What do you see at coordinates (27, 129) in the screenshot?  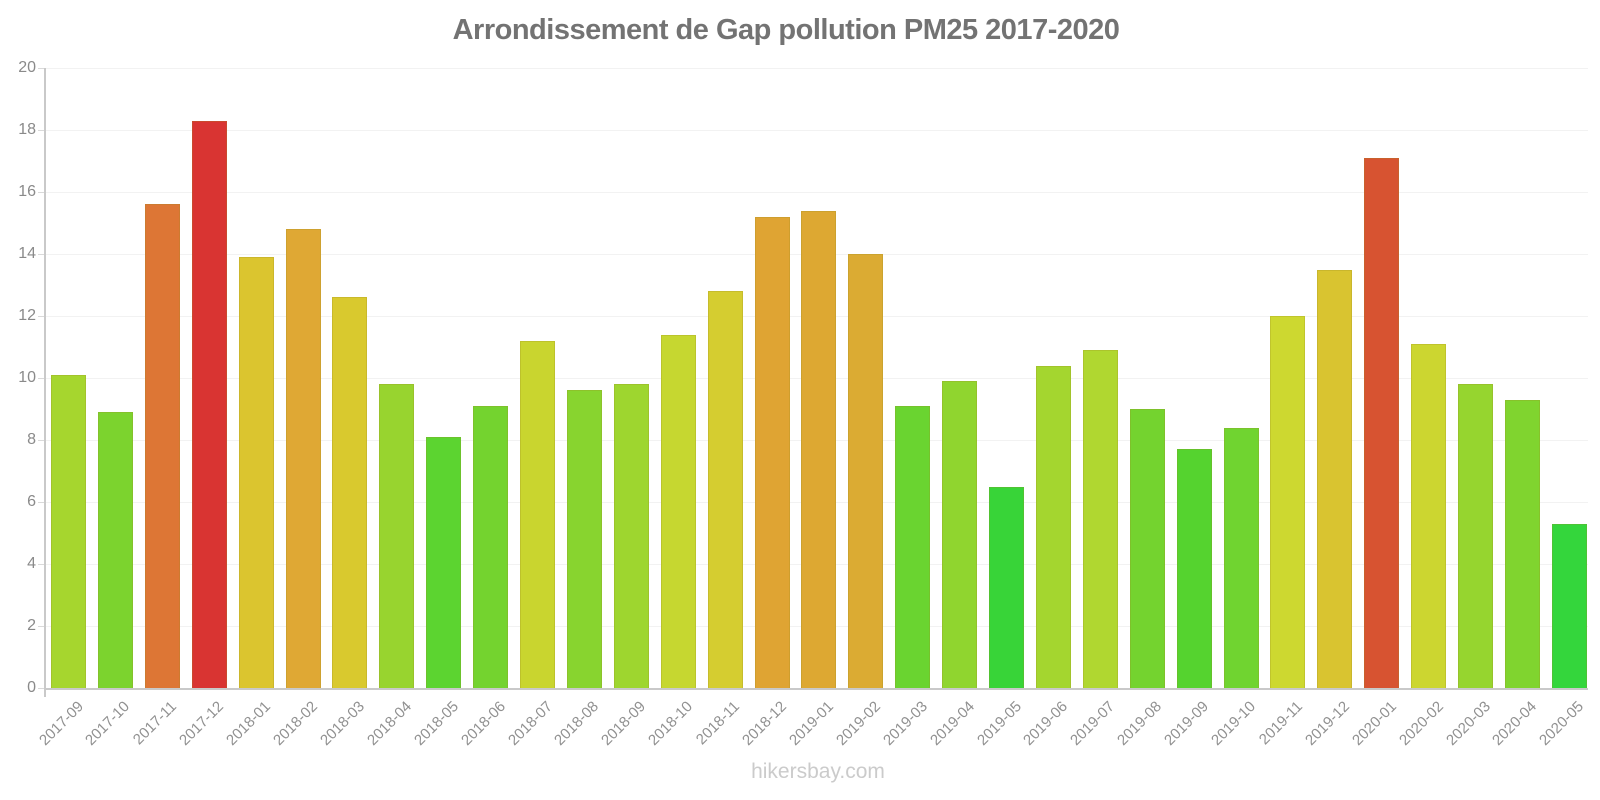 I see `y-axis-label-18: 18` at bounding box center [27, 129].